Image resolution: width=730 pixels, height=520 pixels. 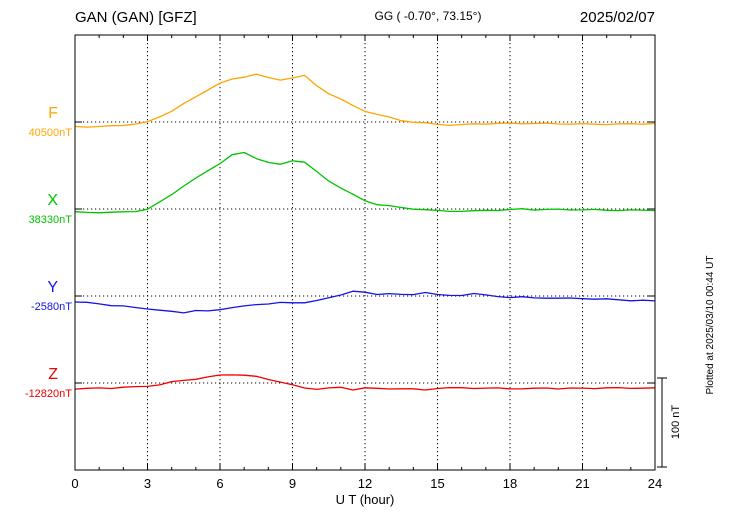 I want to click on series-label-F: F, so click(x=53, y=113).